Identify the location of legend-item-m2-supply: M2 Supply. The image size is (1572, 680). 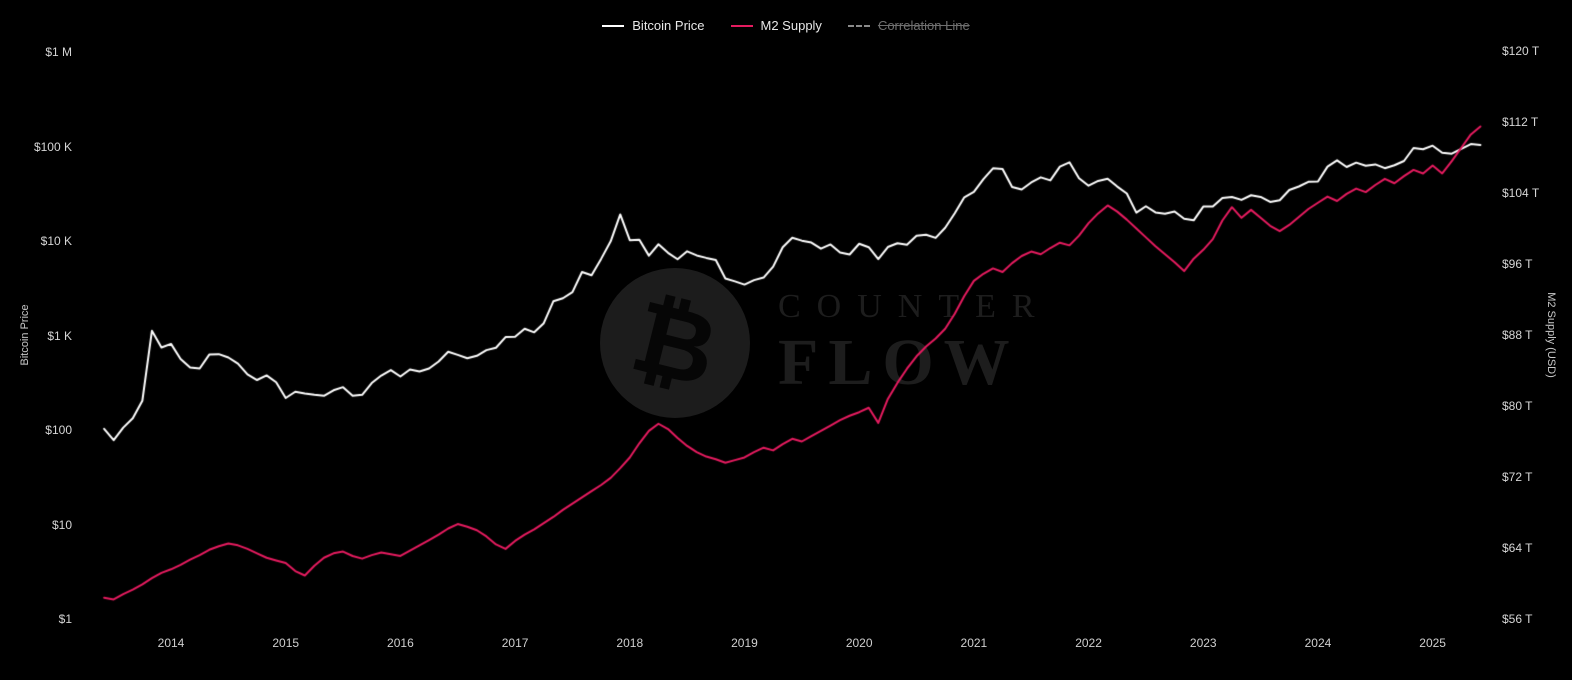
(776, 25).